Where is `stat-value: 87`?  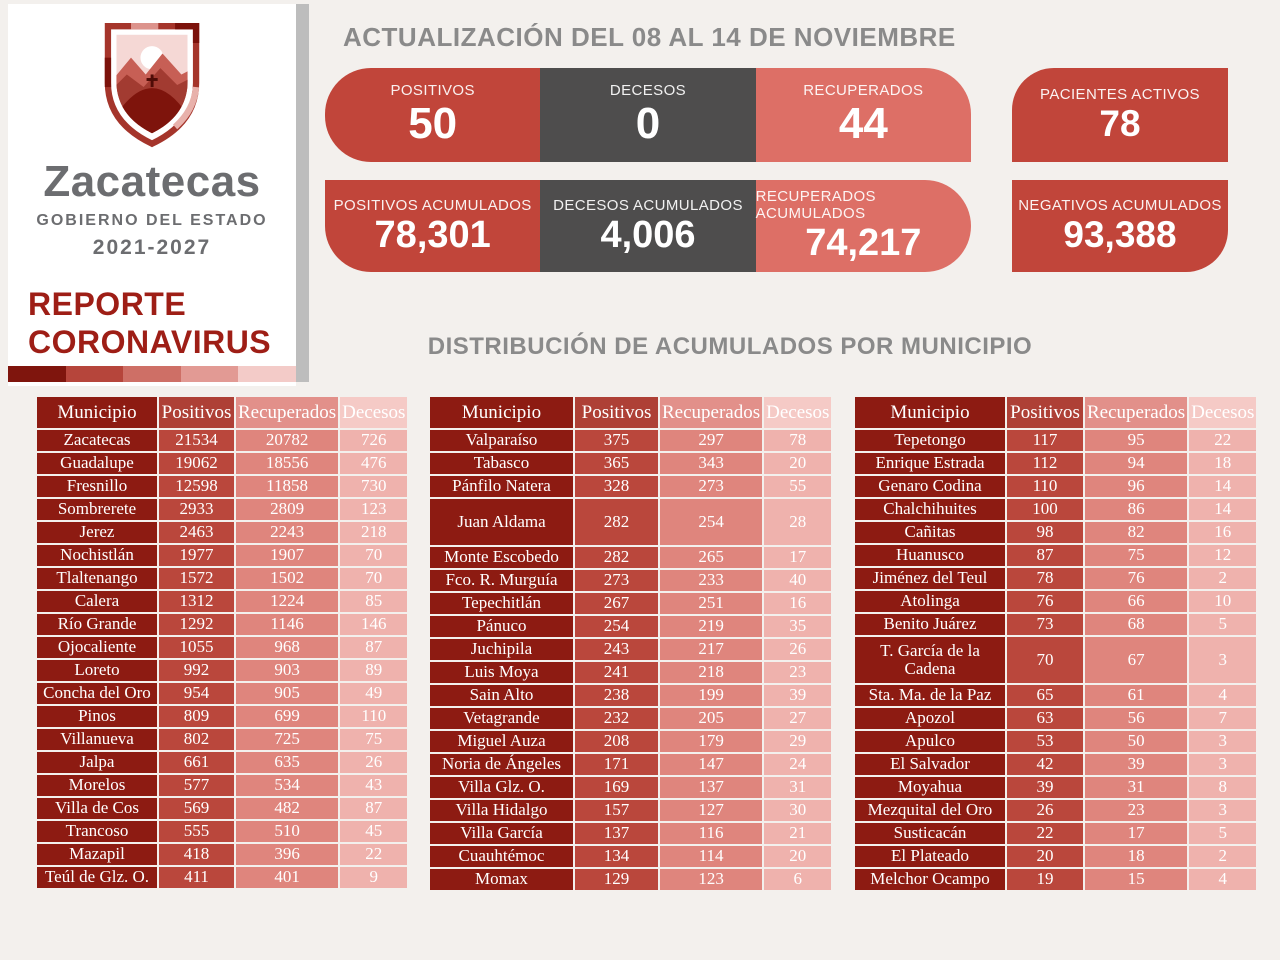 stat-value: 87 is located at coordinates (374, 808).